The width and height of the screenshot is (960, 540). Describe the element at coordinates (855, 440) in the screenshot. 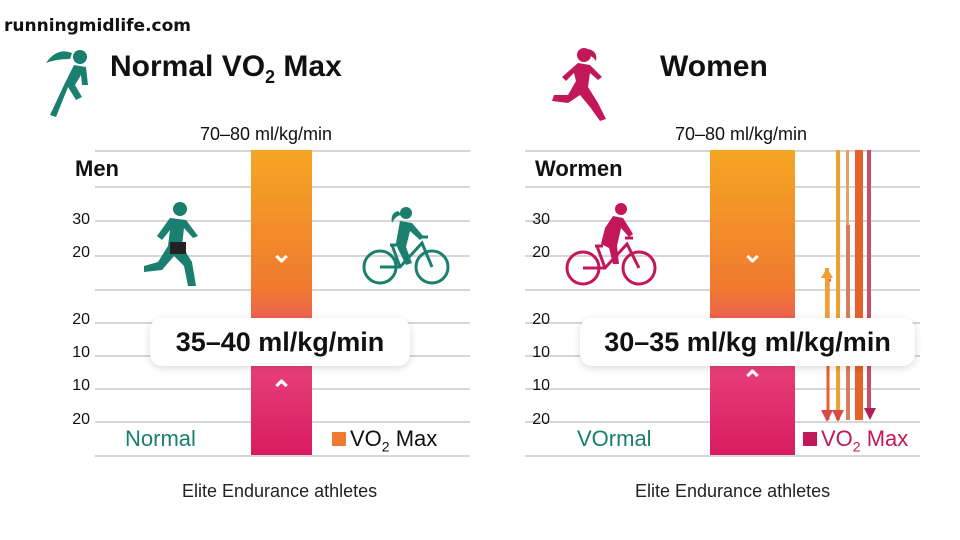

I see `right-legend: VO2 Max` at that location.